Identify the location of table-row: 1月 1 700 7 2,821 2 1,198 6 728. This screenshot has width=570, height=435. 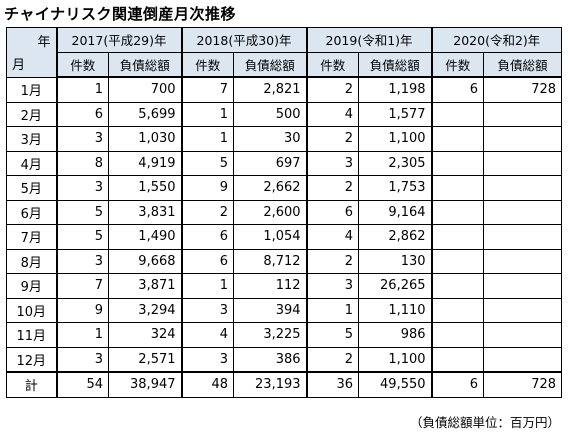
(284, 89).